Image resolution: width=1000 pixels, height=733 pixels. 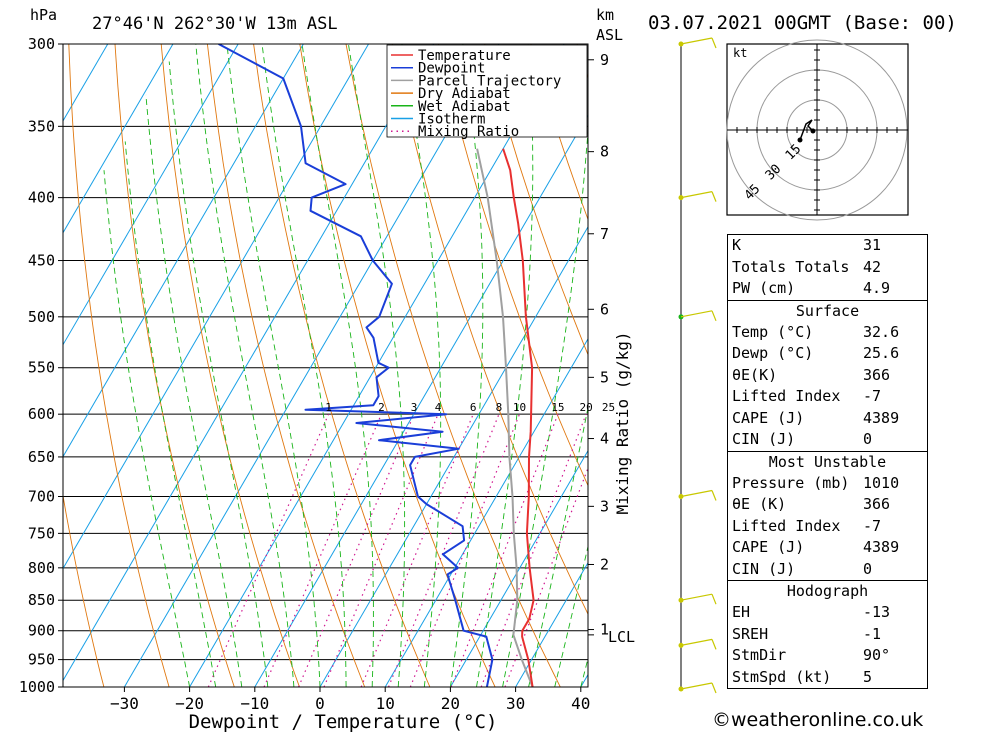 I want to click on pressure-tick-label: 700, so click(x=41, y=497).